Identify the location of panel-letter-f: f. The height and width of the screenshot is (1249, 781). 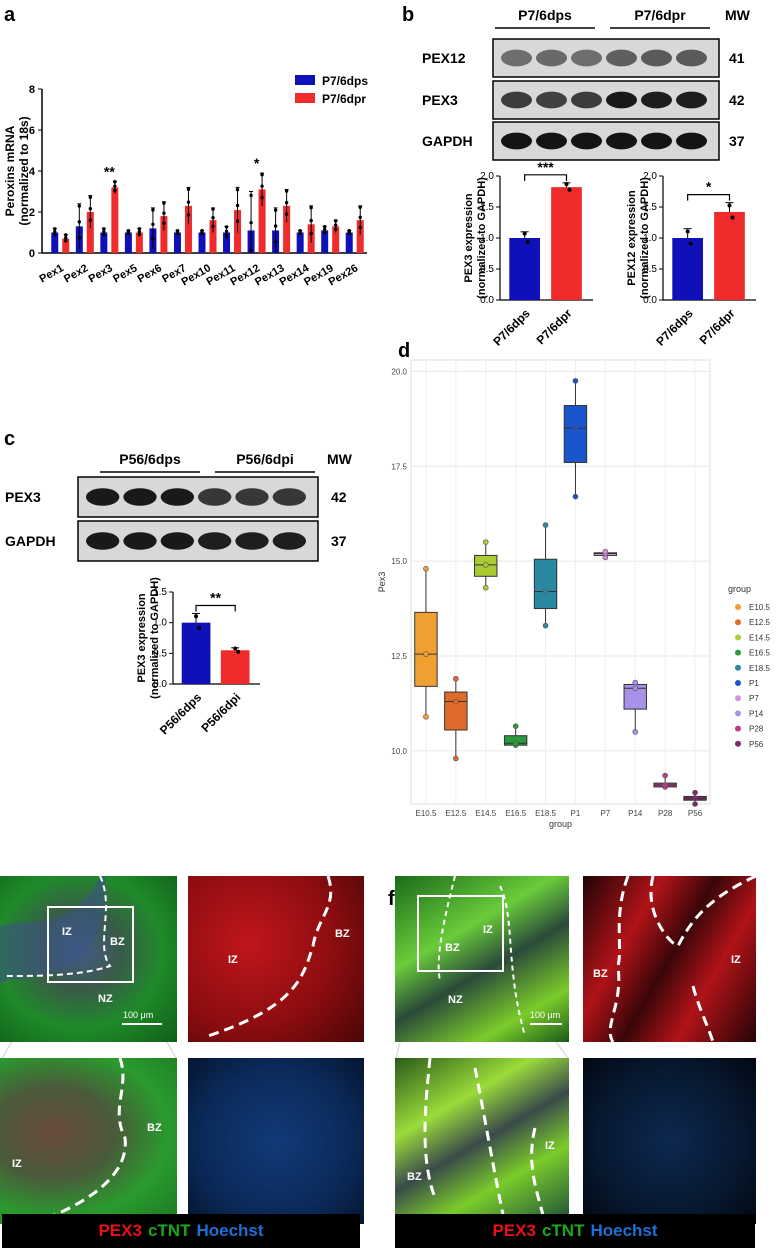
(391, 899).